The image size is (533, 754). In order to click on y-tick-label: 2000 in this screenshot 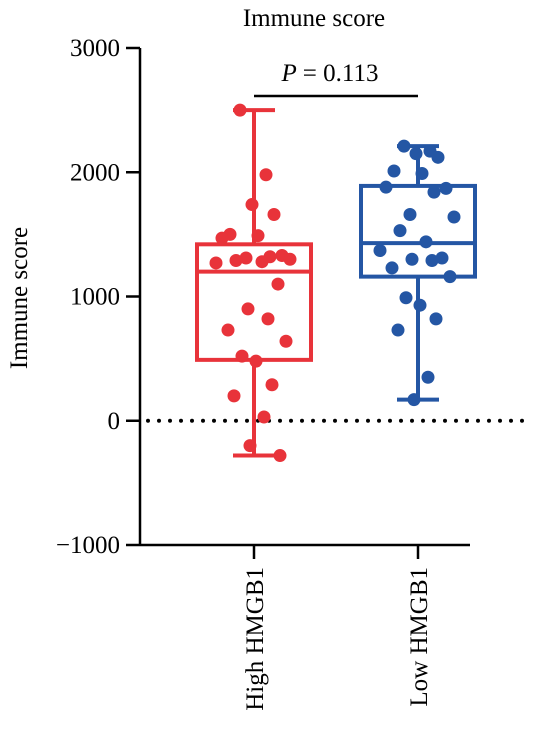, I will do `click(95, 172)`.